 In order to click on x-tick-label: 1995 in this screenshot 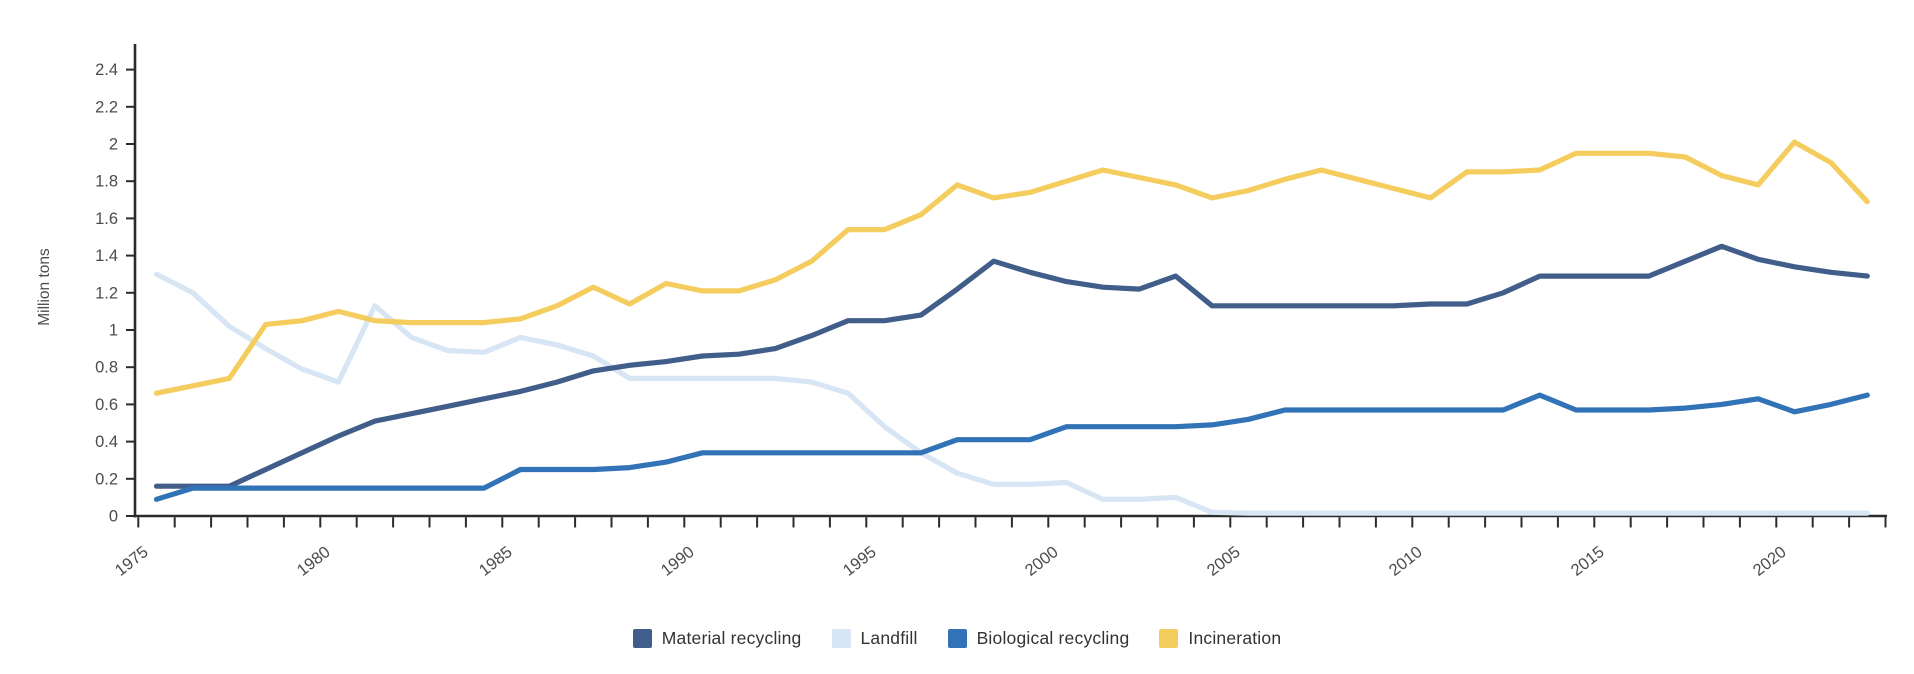, I will do `click(860, 561)`.